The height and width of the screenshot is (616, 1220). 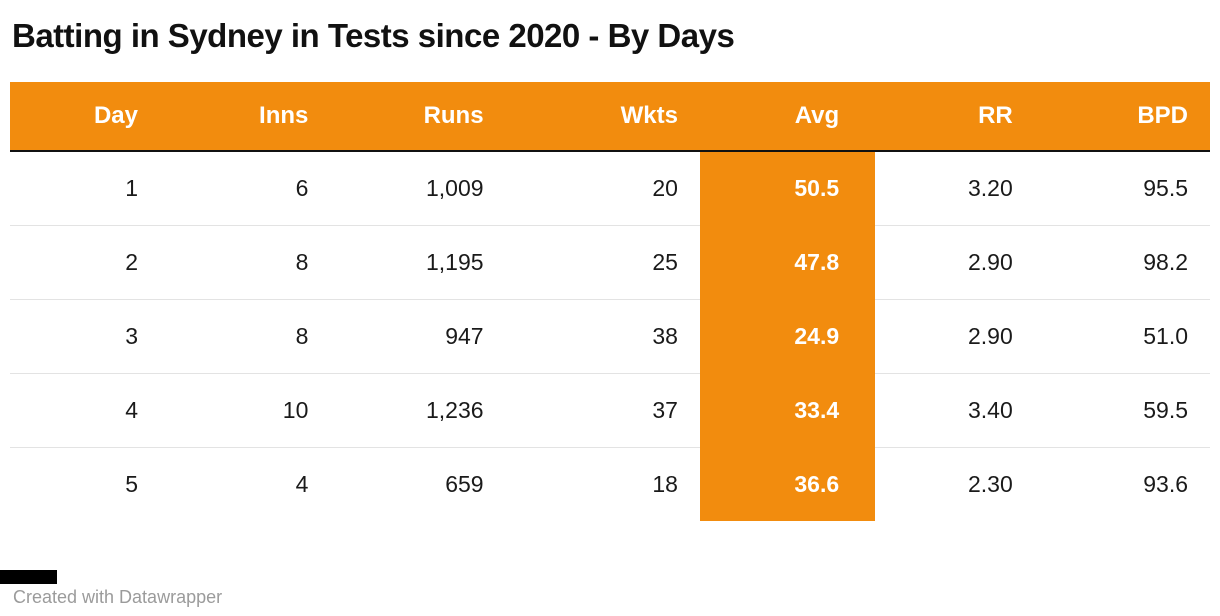 I want to click on column-header-rr: RR, so click(x=955, y=116).